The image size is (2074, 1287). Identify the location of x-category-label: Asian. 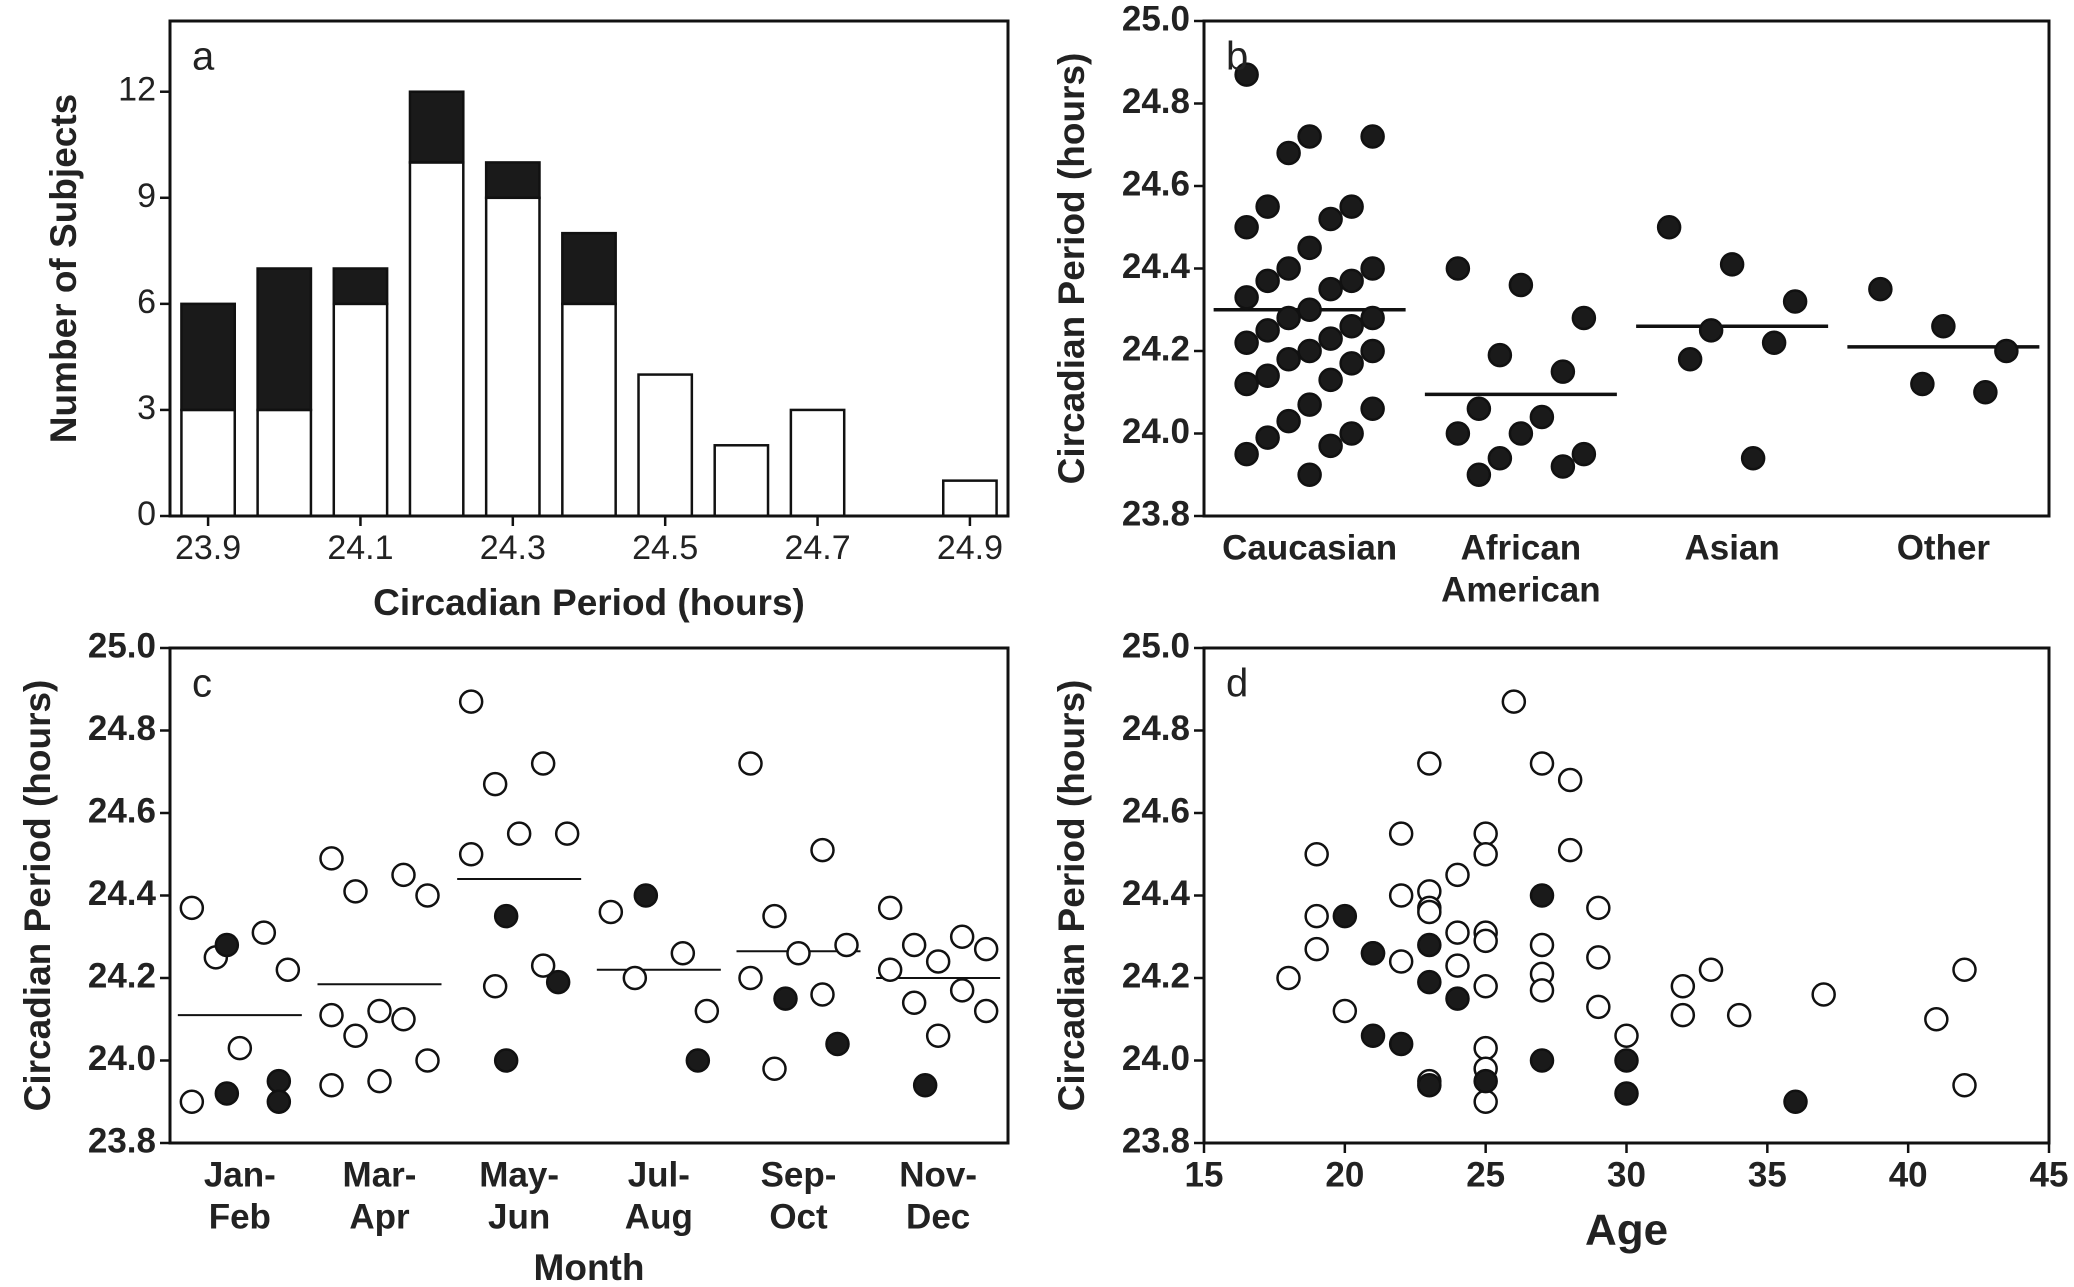
(1731, 547).